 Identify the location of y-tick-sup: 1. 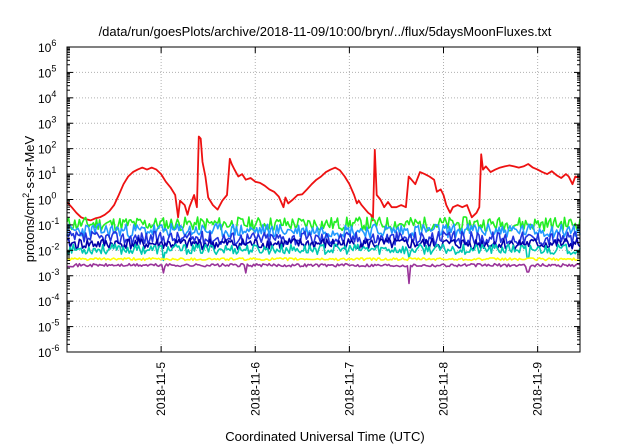
(53, 170).